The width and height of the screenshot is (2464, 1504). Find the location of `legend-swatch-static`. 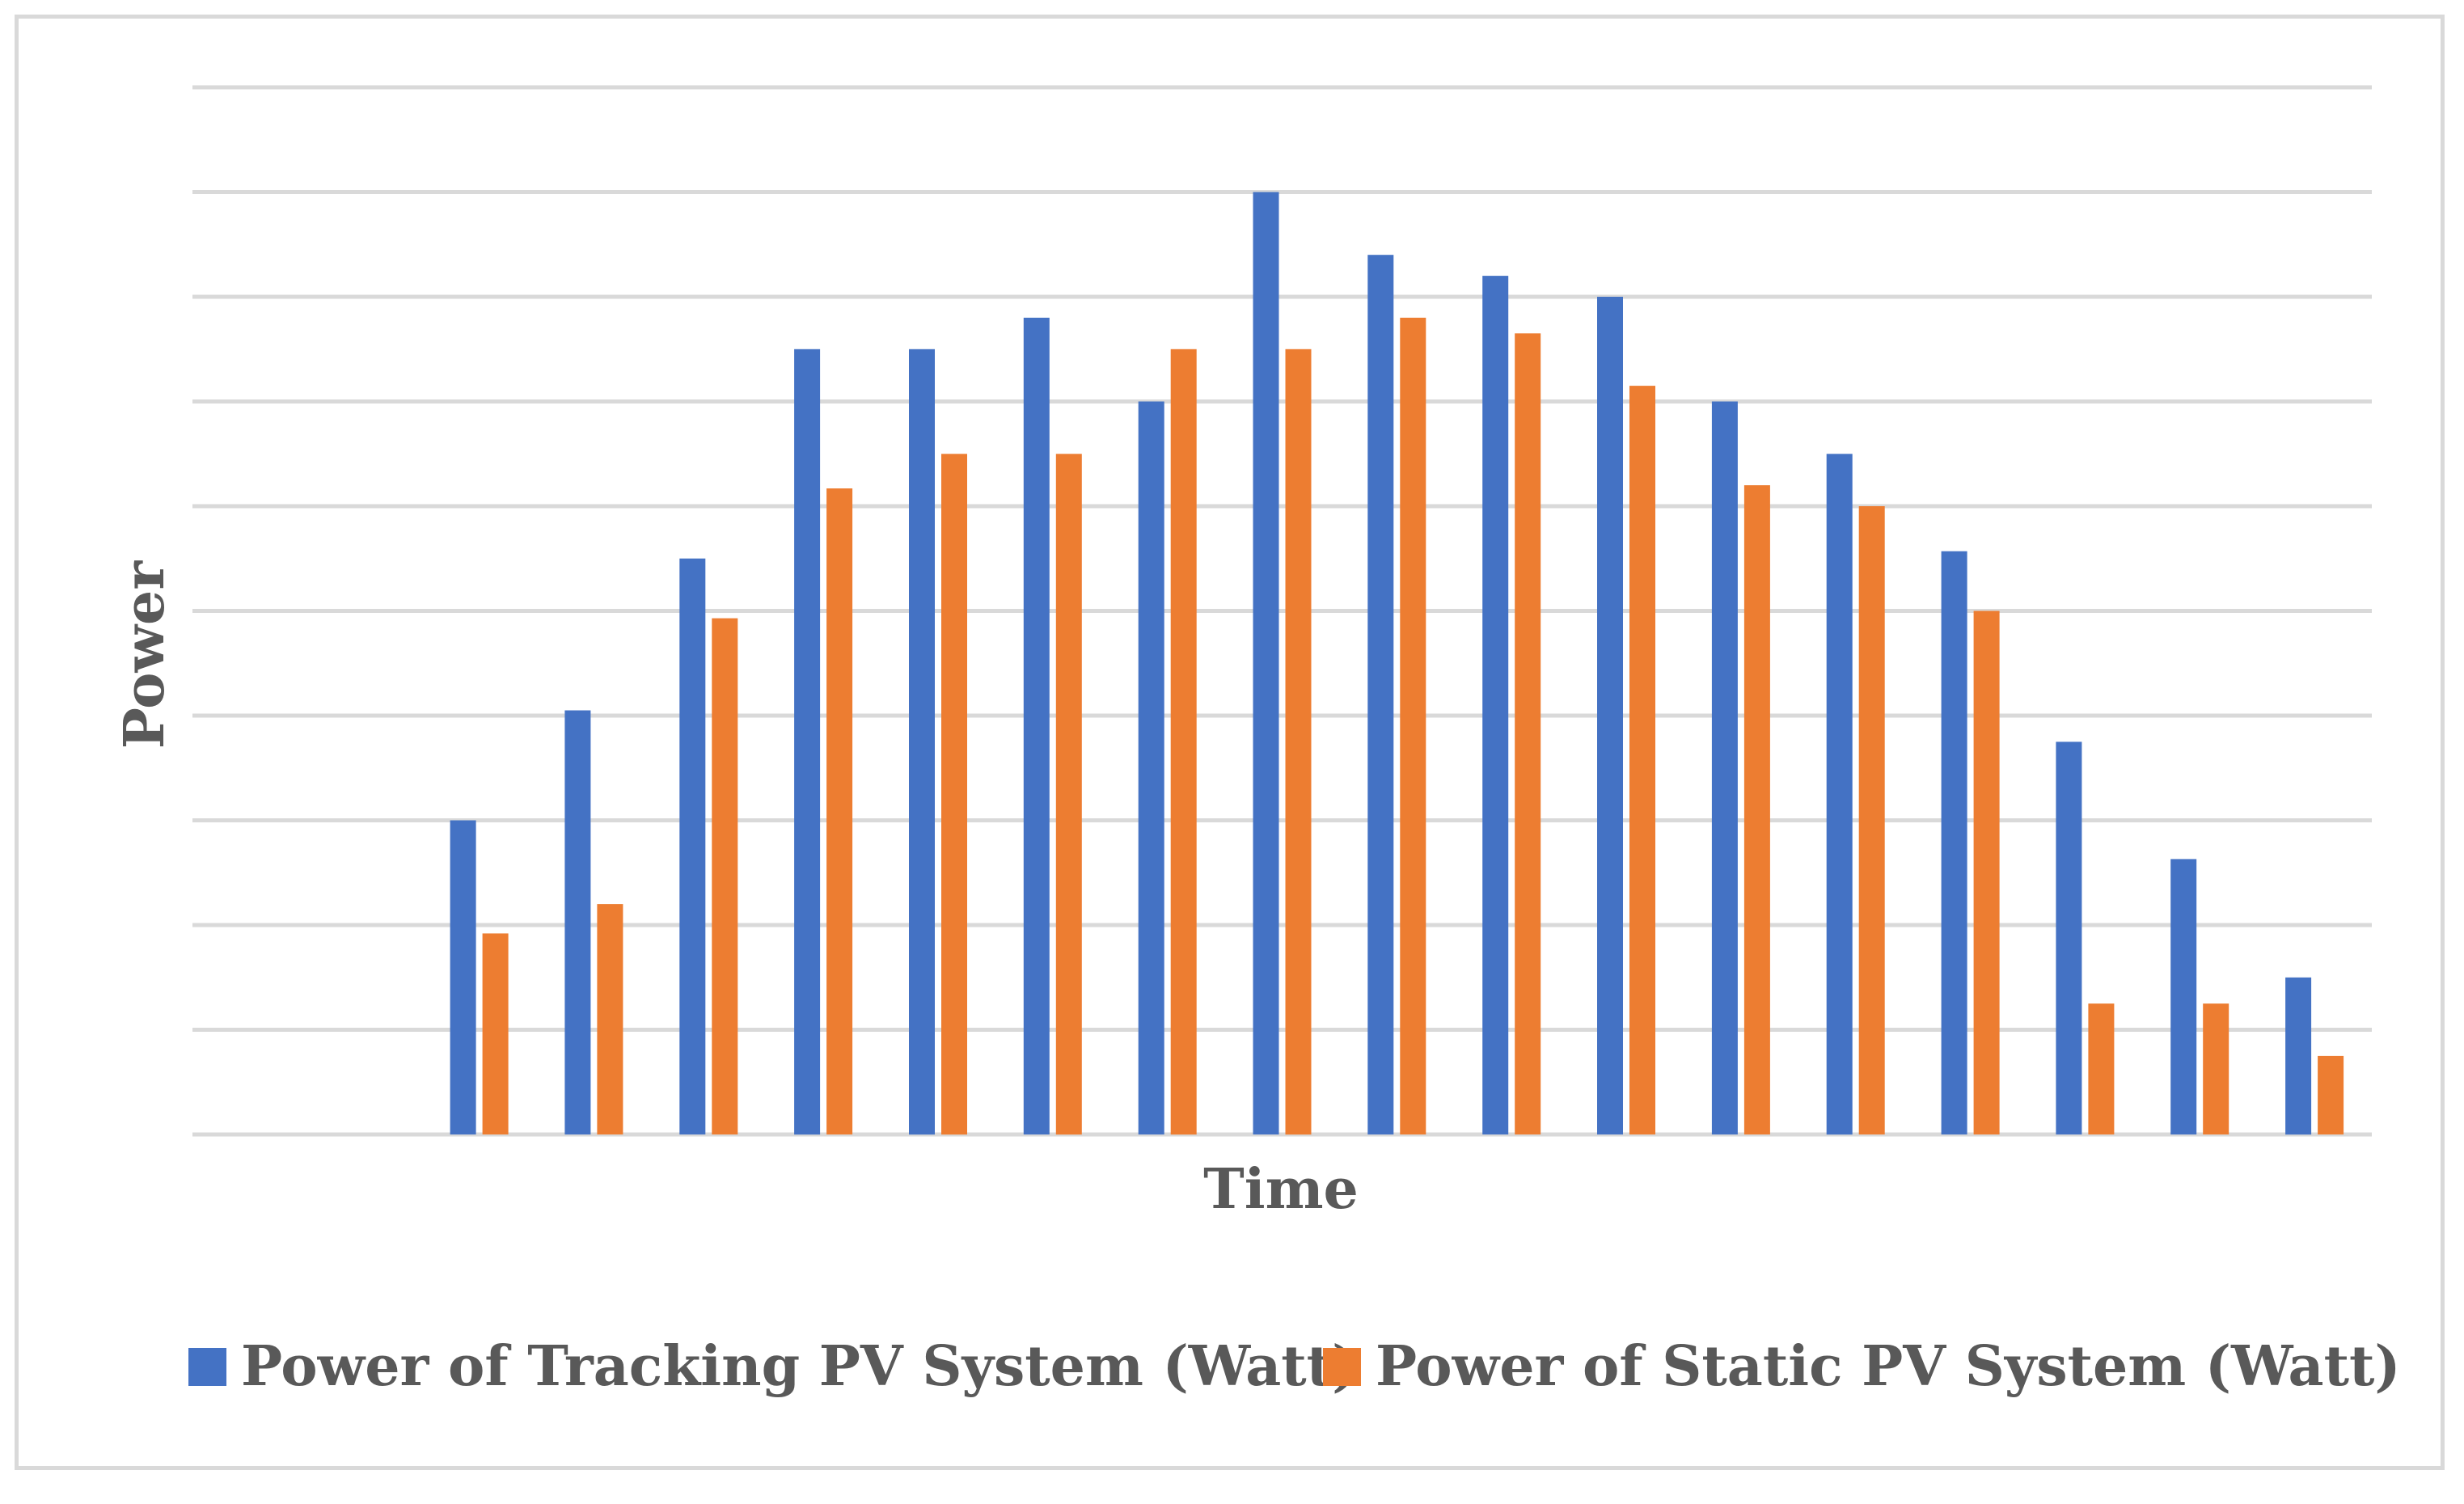

legend-swatch-static is located at coordinates (1342, 1367).